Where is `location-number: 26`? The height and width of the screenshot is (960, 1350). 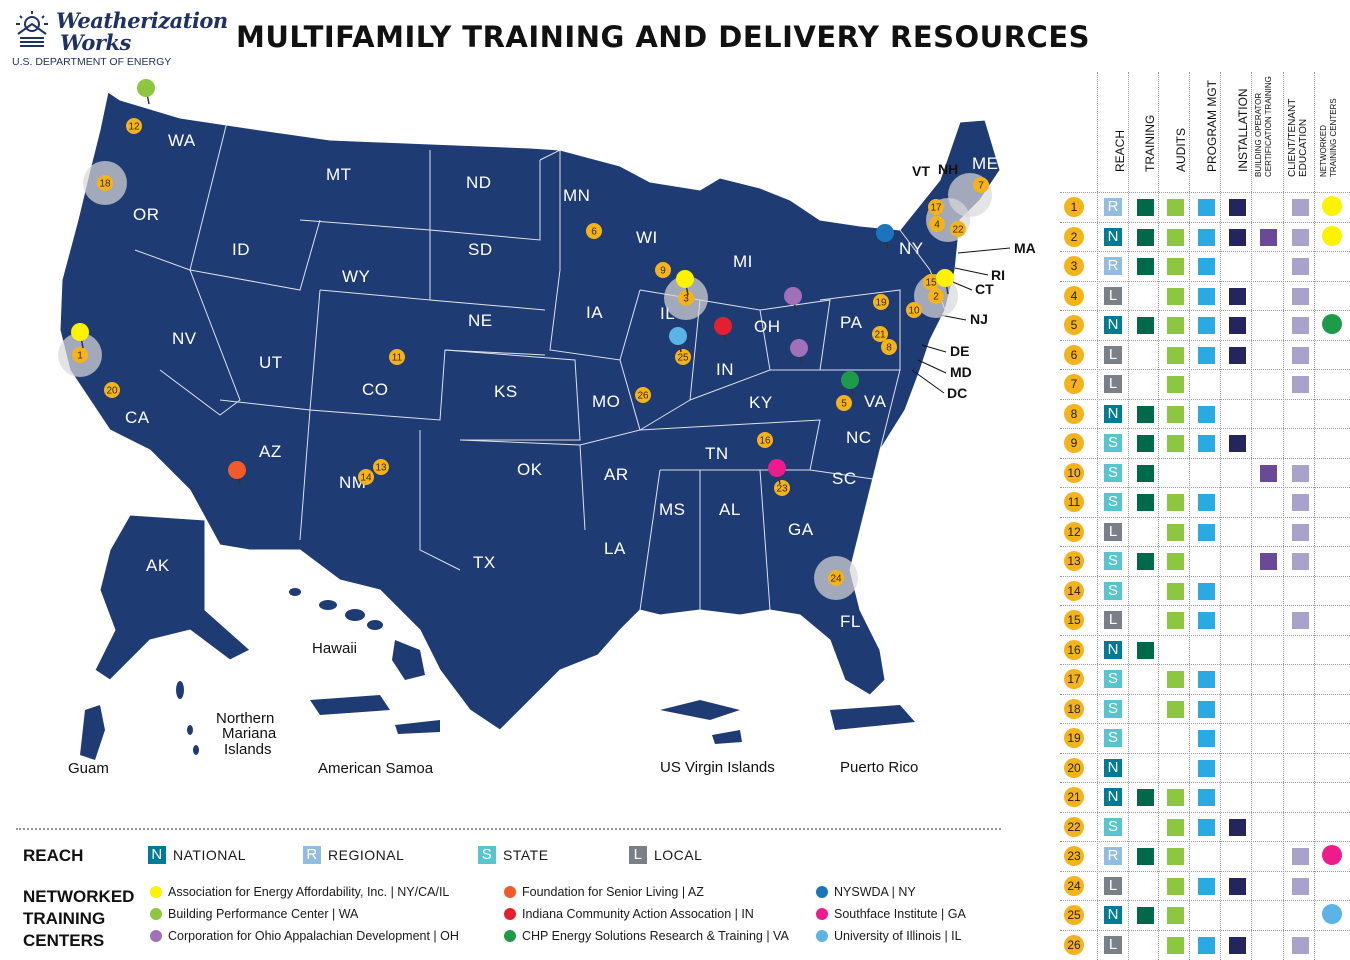 location-number: 26 is located at coordinates (643, 396).